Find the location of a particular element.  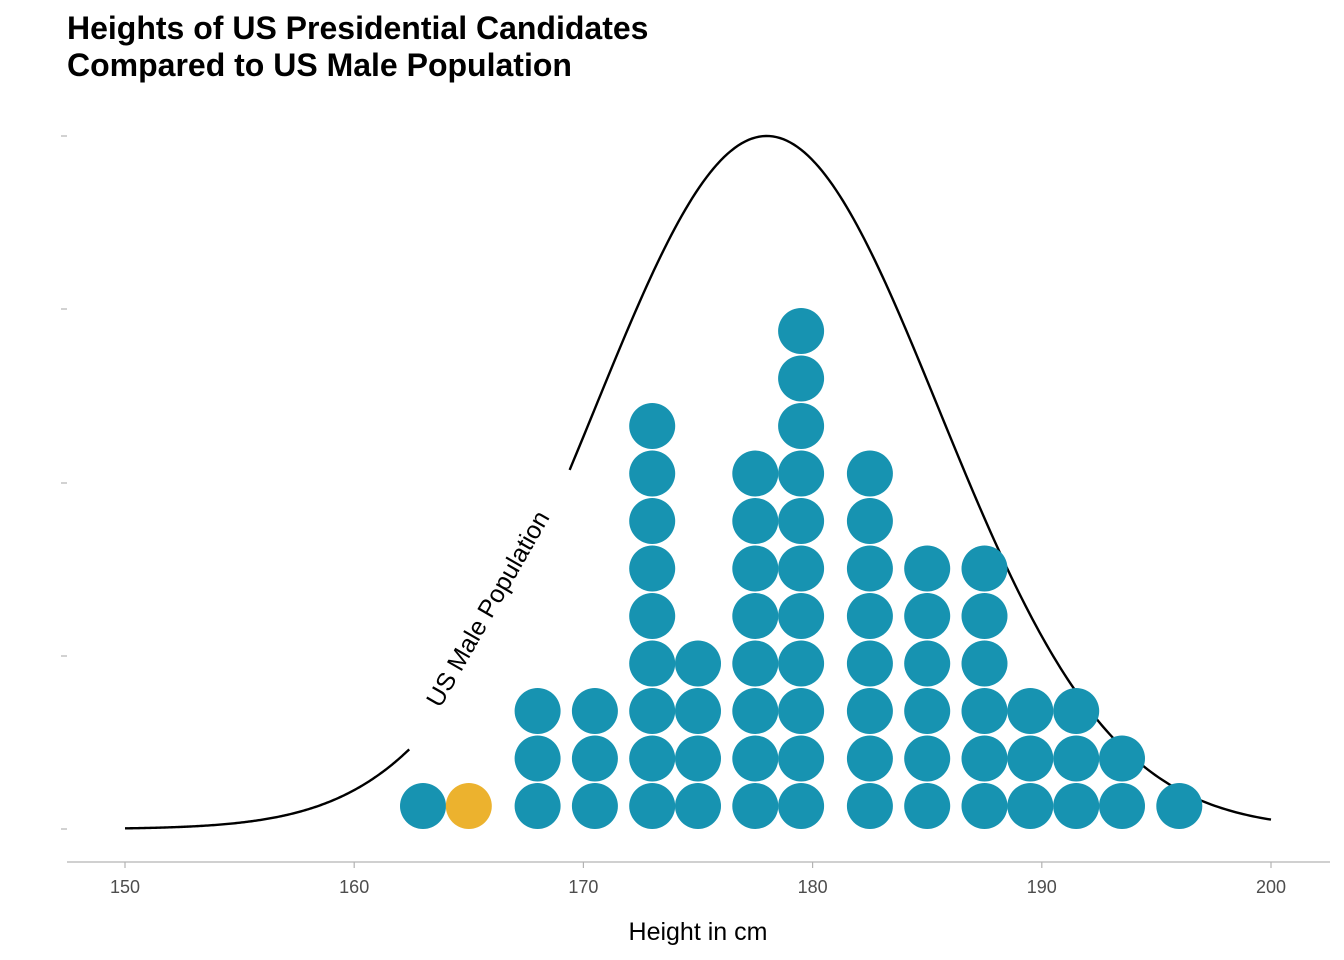

x-tick-label: 160 is located at coordinates (354, 887).